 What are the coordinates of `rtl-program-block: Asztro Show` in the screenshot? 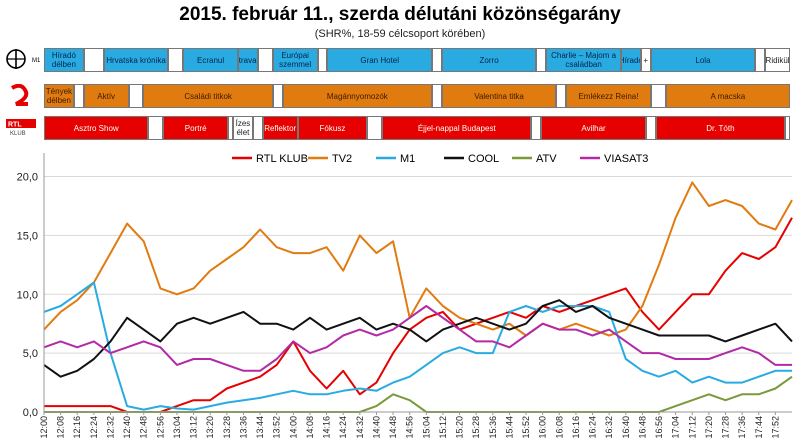 It's located at (96, 128).